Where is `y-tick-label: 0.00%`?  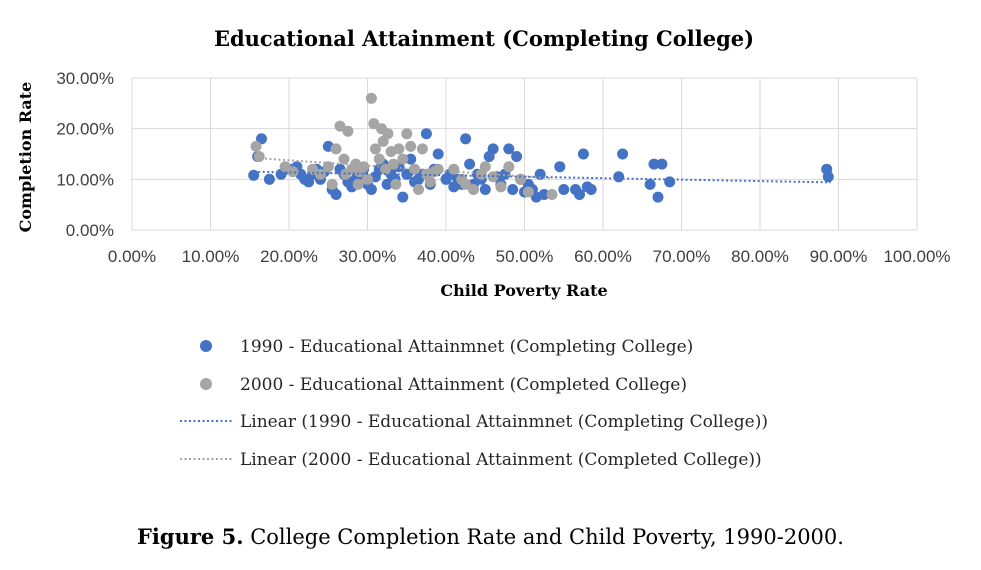
y-tick-label: 0.00% is located at coordinates (90, 230).